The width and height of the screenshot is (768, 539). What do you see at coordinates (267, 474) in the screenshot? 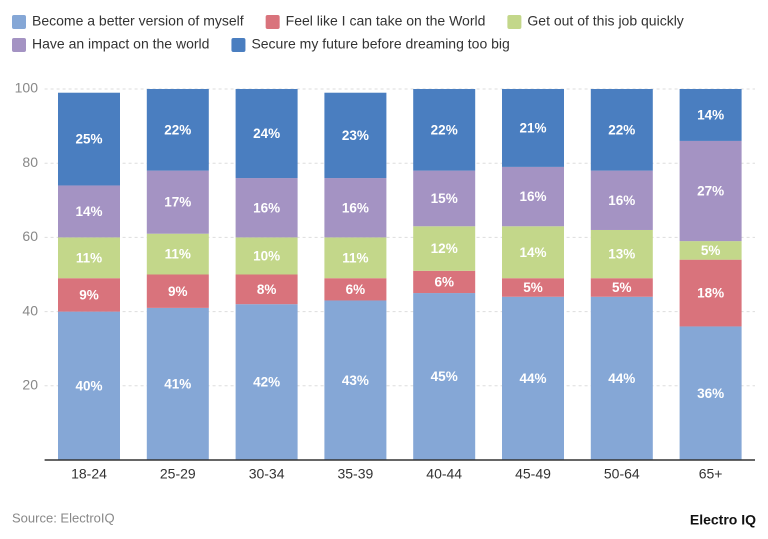
I see `x-tick-label: 30-34` at bounding box center [267, 474].